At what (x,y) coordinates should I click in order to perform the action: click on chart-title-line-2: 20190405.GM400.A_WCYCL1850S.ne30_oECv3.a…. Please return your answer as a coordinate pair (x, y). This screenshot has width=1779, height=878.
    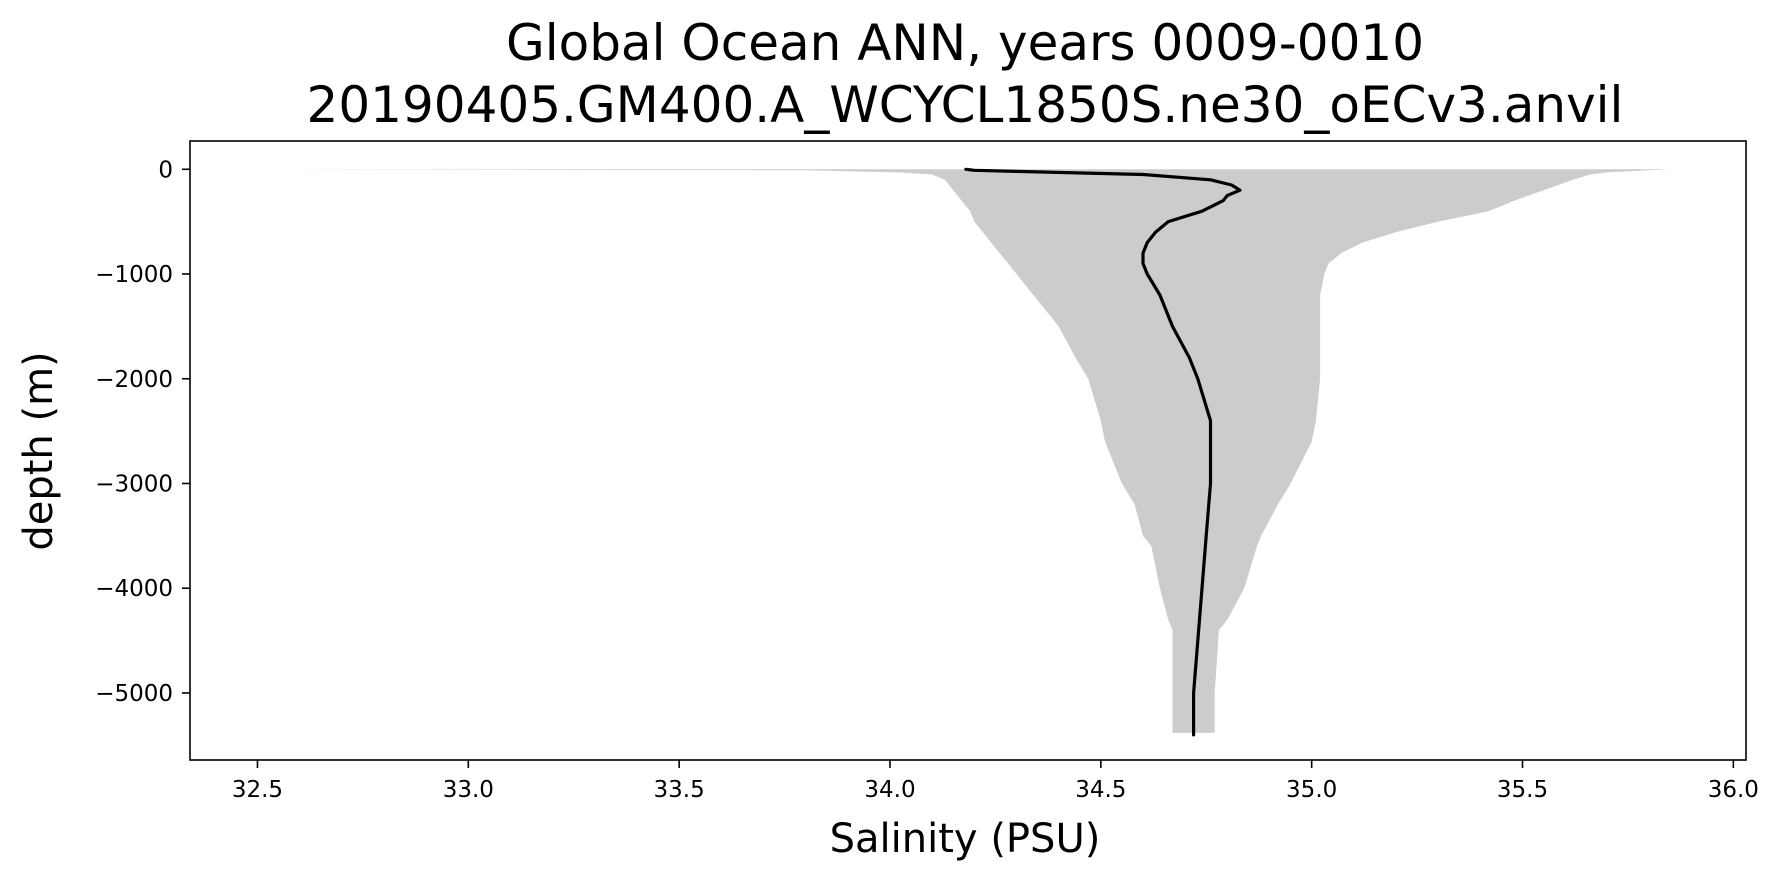
    Looking at the image, I should click on (965, 105).